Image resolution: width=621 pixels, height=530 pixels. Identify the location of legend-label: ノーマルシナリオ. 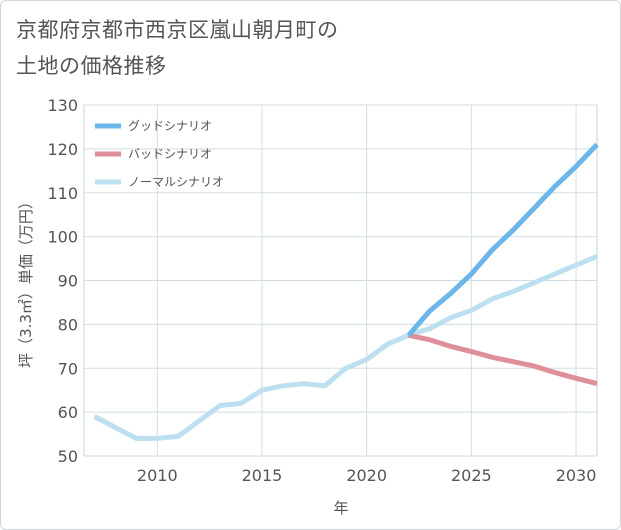
(176, 182).